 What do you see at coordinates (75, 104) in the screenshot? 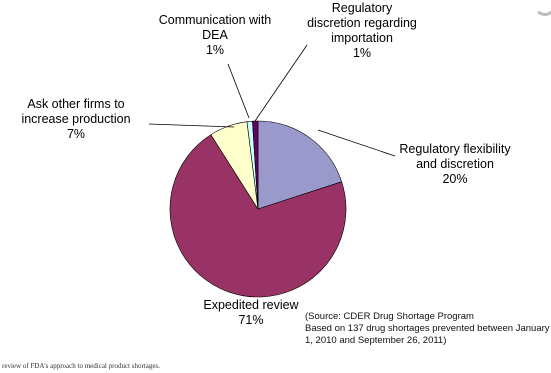
I see `slice-label-line: Ask other firms to` at bounding box center [75, 104].